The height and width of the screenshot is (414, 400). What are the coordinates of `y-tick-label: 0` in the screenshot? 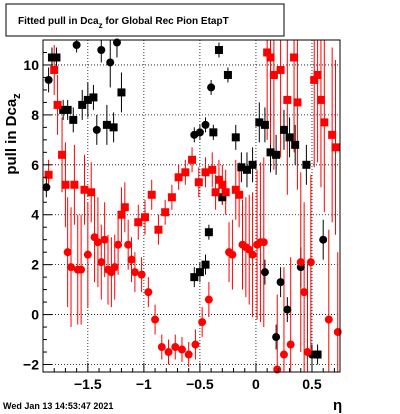 It's located at (35, 315).